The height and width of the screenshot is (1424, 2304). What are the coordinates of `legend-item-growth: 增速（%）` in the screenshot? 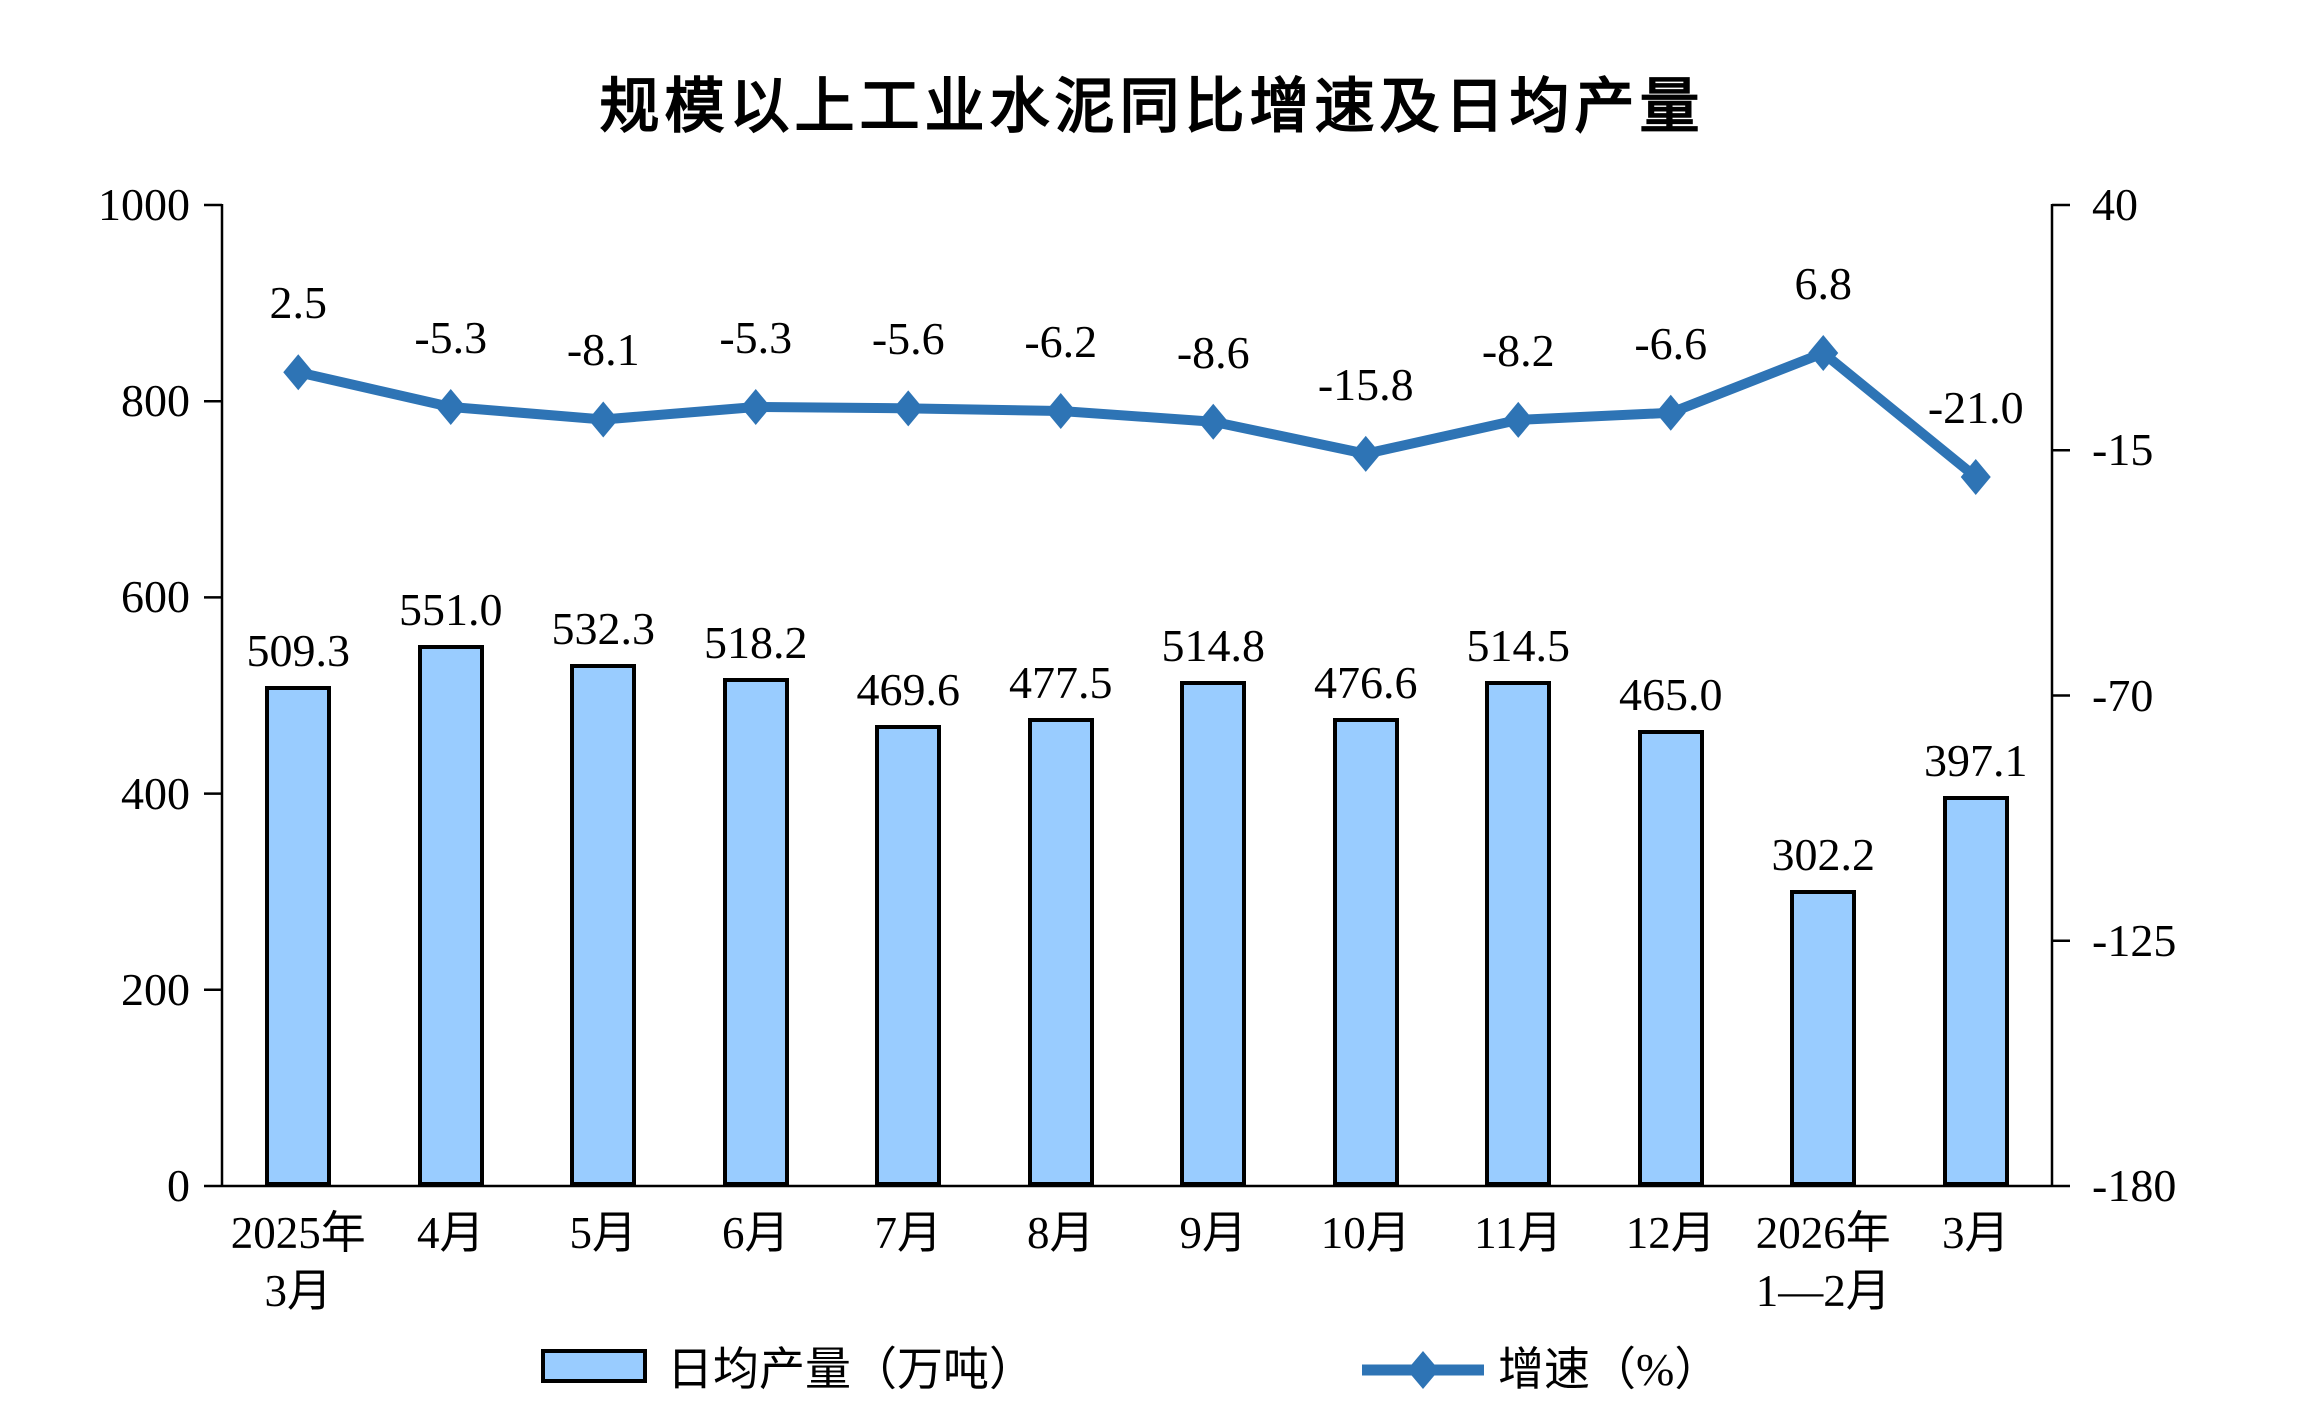 It's located at (1539, 1366).